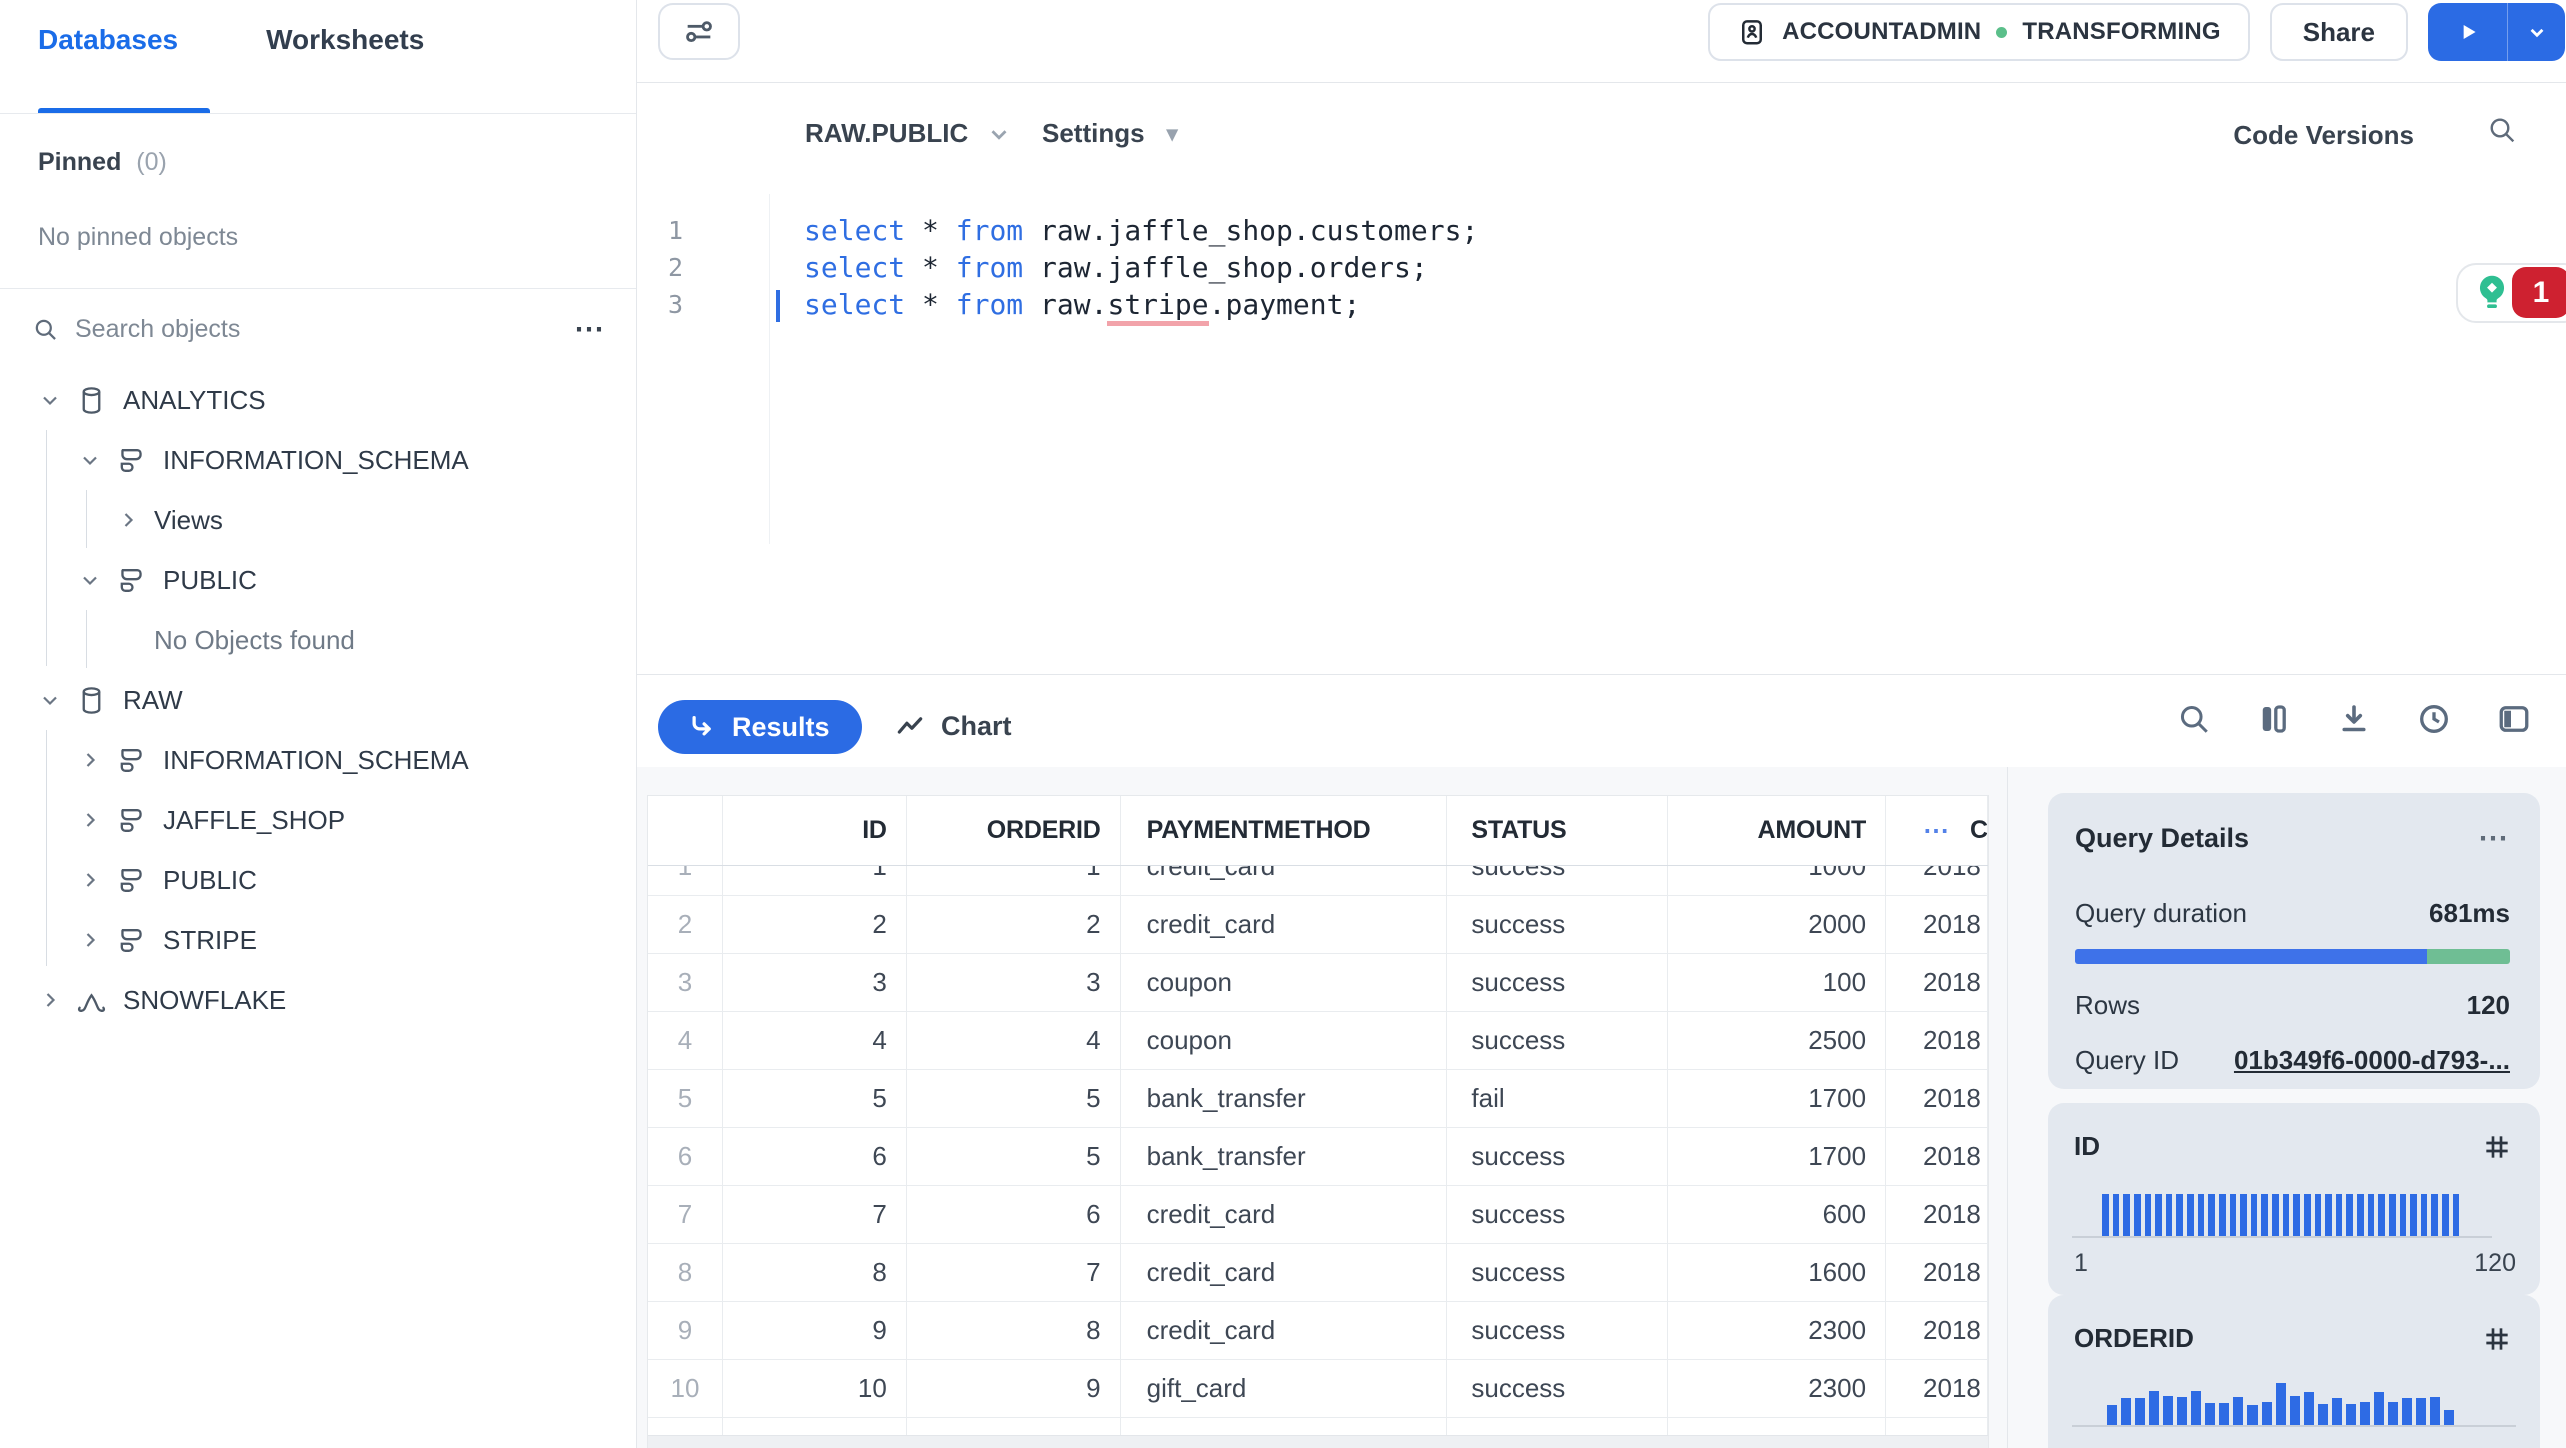 This screenshot has height=1448, width=2566. I want to click on search-objects-input: Search objects, so click(158, 329).